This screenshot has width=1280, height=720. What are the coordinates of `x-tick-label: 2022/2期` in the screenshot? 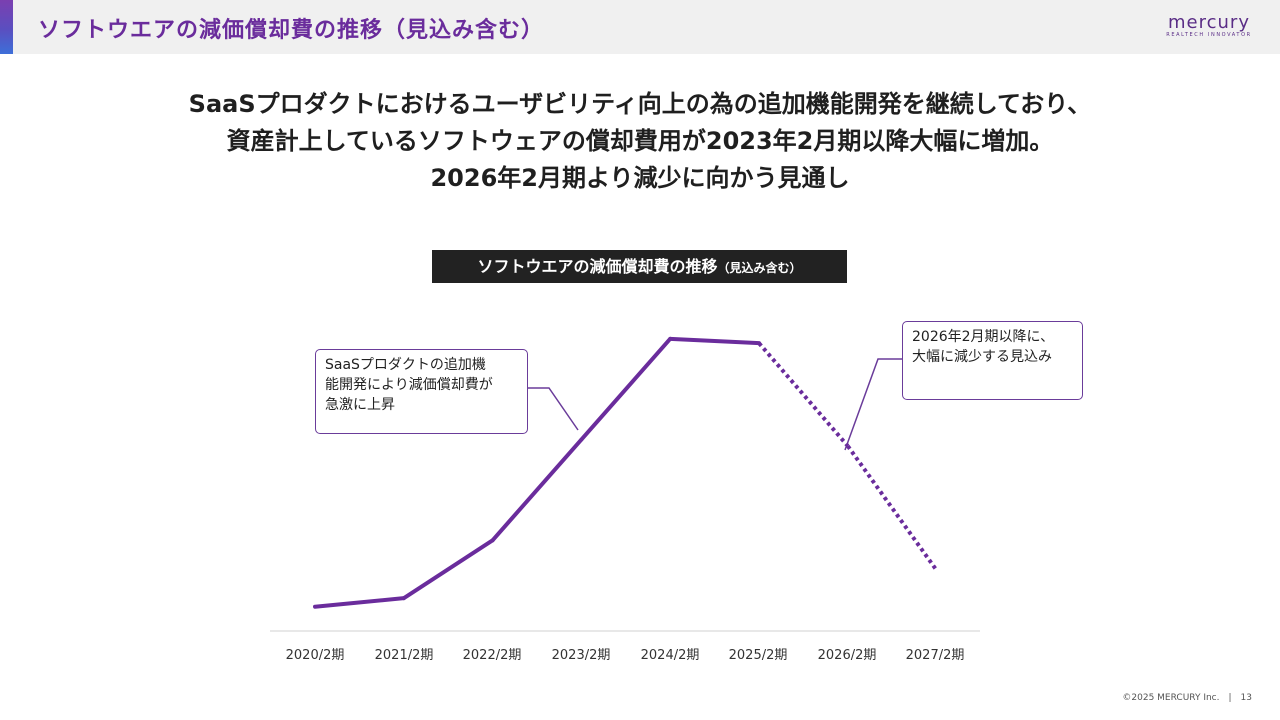 It's located at (492, 655).